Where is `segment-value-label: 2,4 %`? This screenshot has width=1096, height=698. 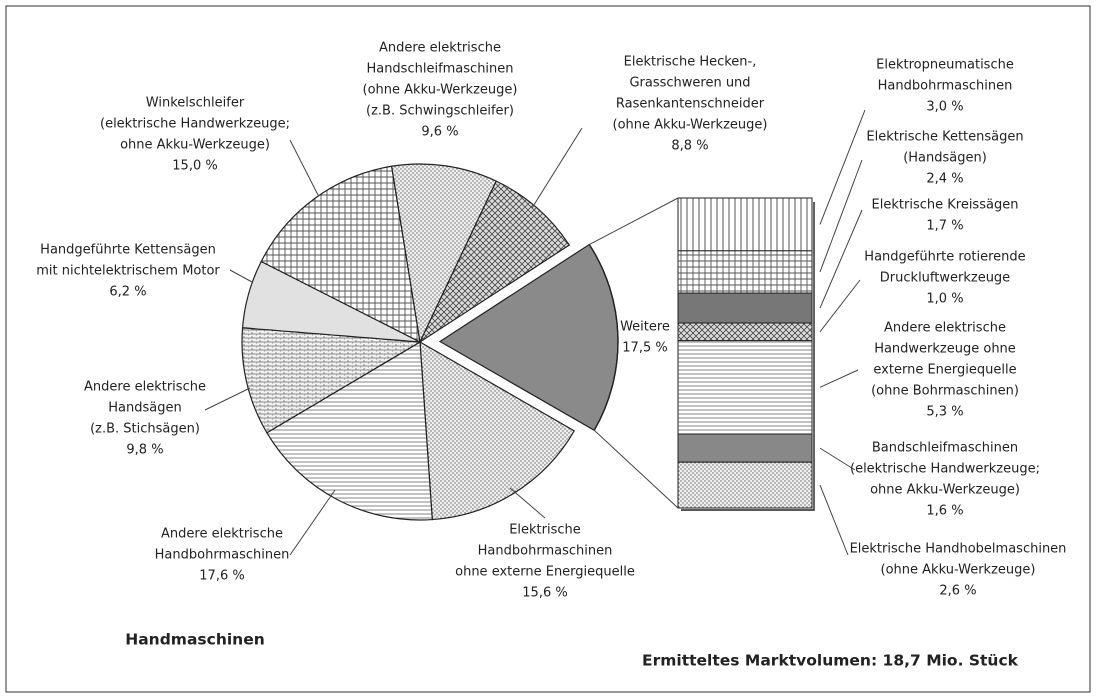 segment-value-label: 2,4 % is located at coordinates (944, 179).